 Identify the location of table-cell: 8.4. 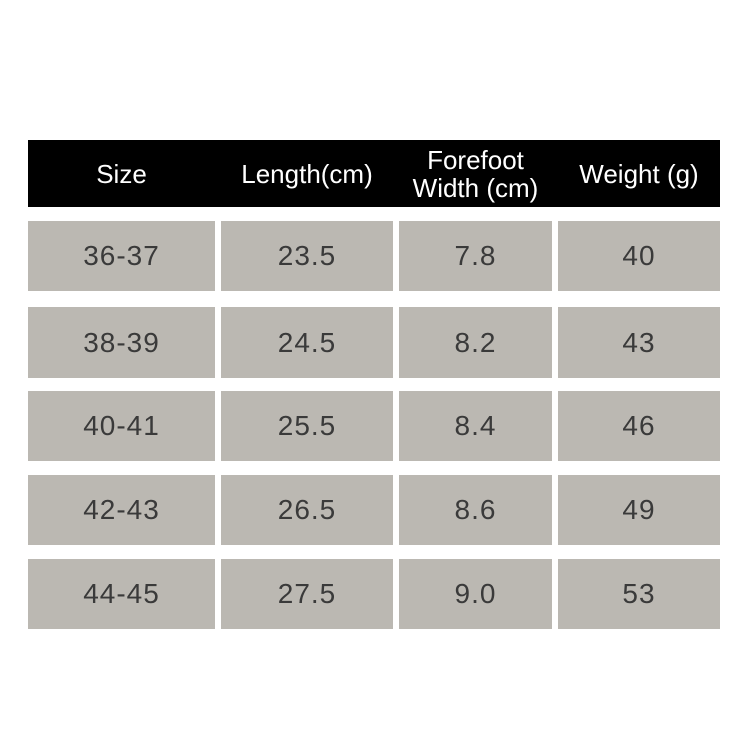
(475, 426).